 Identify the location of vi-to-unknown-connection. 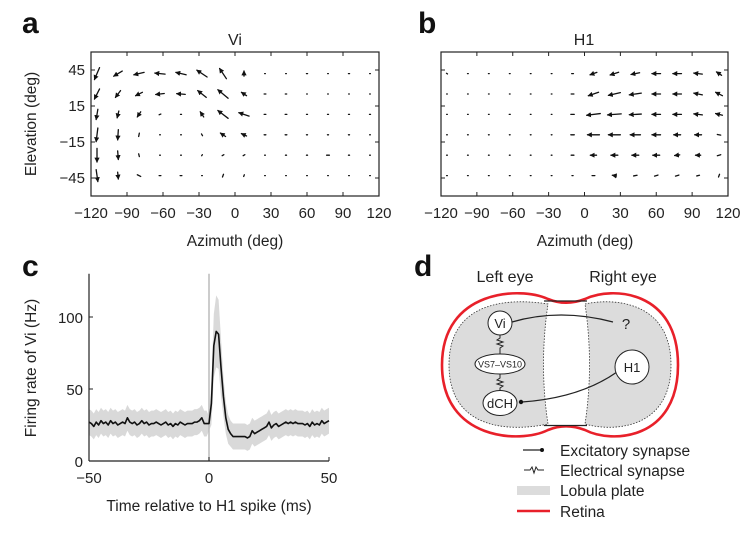
(562, 318).